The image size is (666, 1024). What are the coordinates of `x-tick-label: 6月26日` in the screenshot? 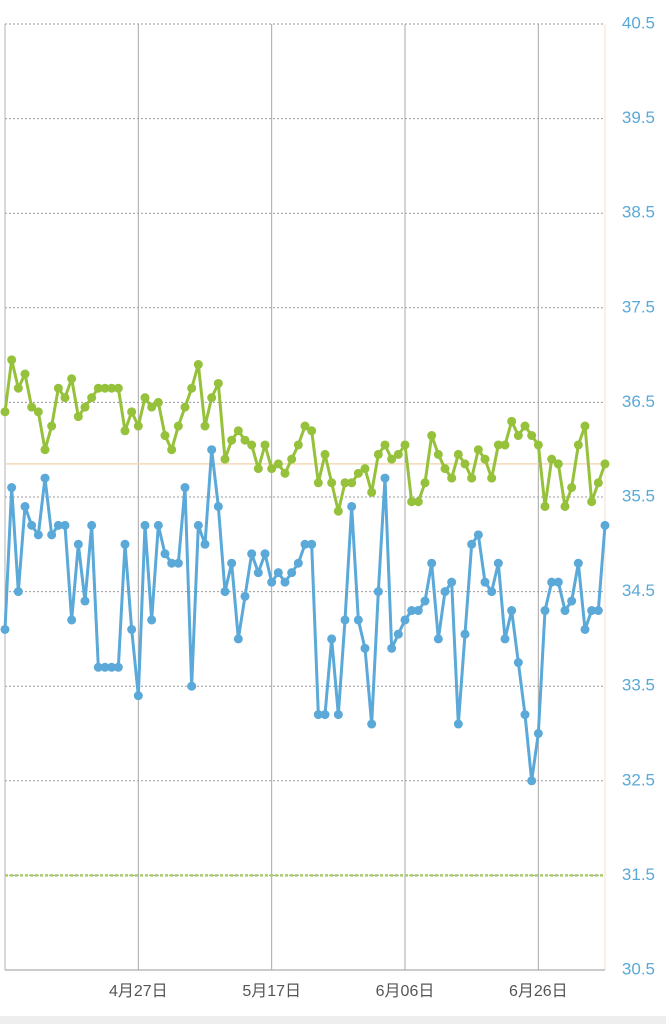 It's located at (538, 991).